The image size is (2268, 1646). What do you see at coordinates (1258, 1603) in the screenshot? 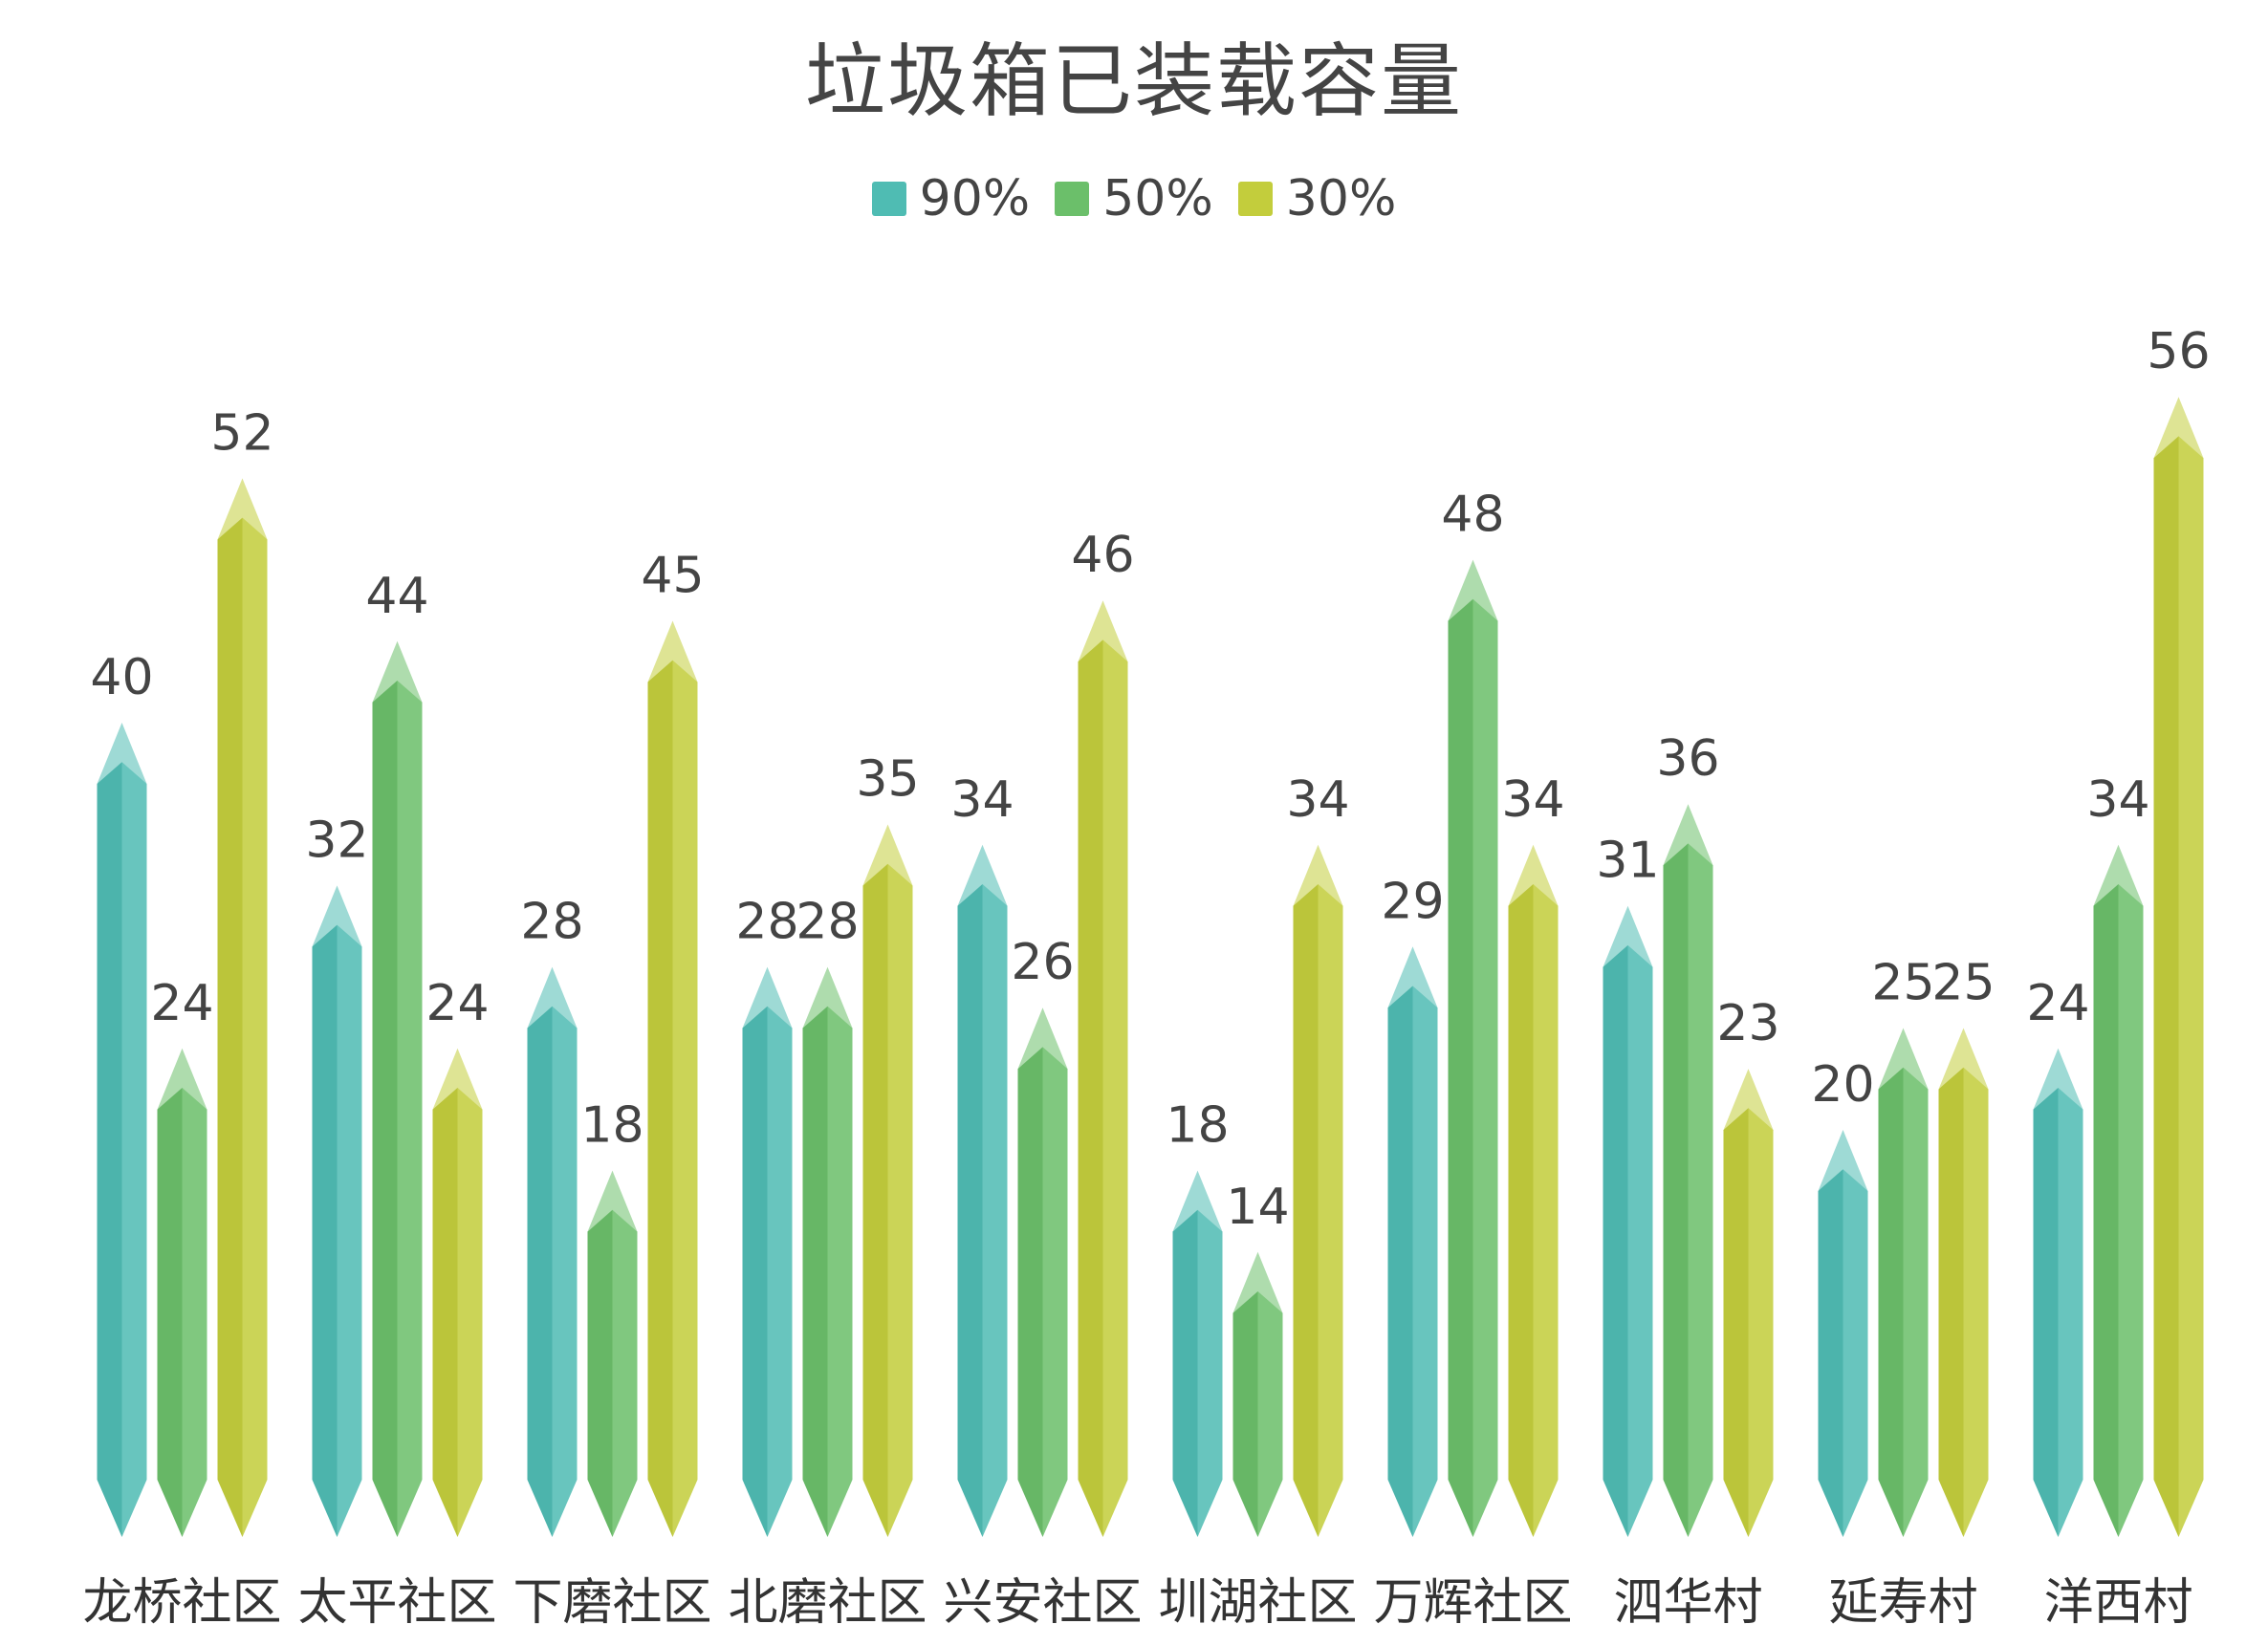
I see `category-label-5: 圳湖社区` at bounding box center [1258, 1603].